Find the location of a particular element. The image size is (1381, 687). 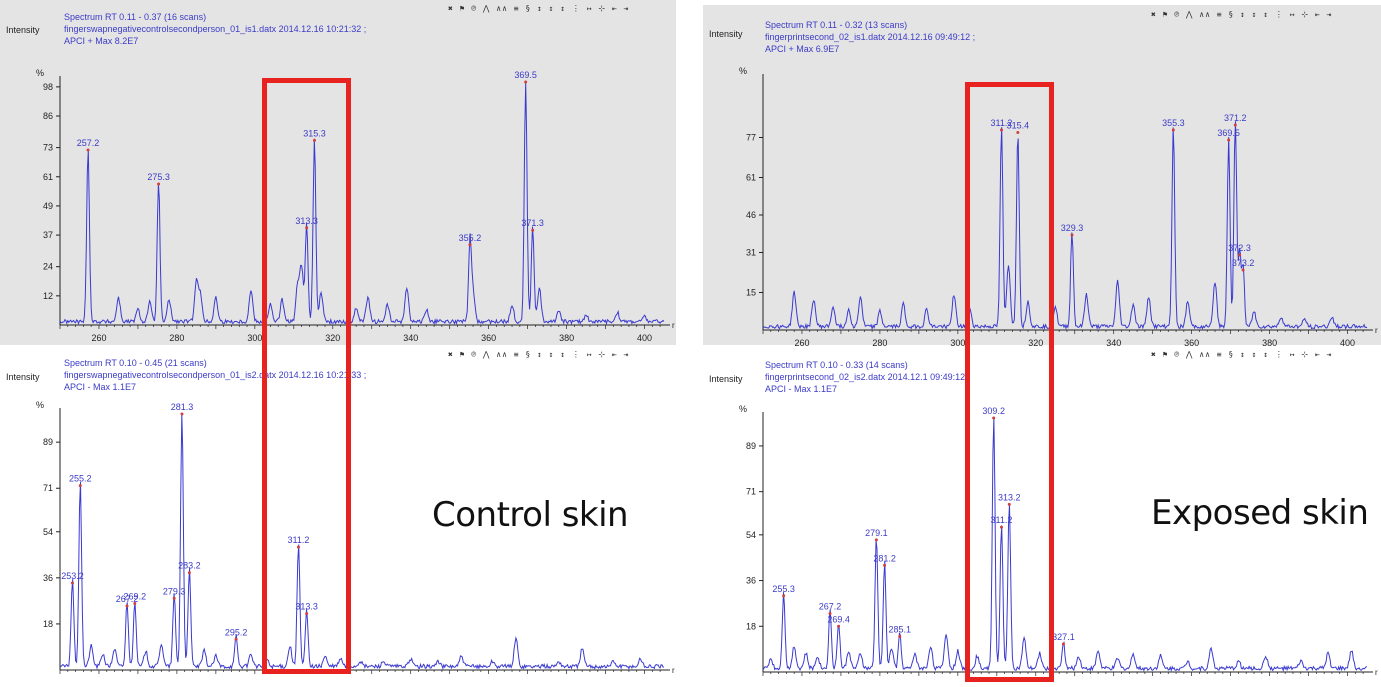

y-tick-label: 61 is located at coordinates (48, 177).